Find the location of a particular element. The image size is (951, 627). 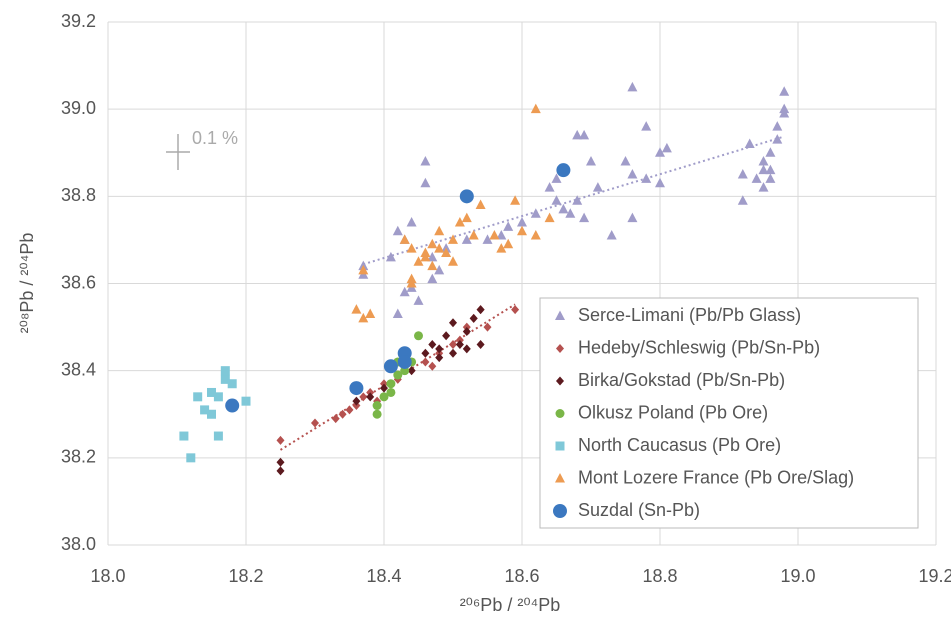

y-tick-label: 38.8 is located at coordinates (78, 195).